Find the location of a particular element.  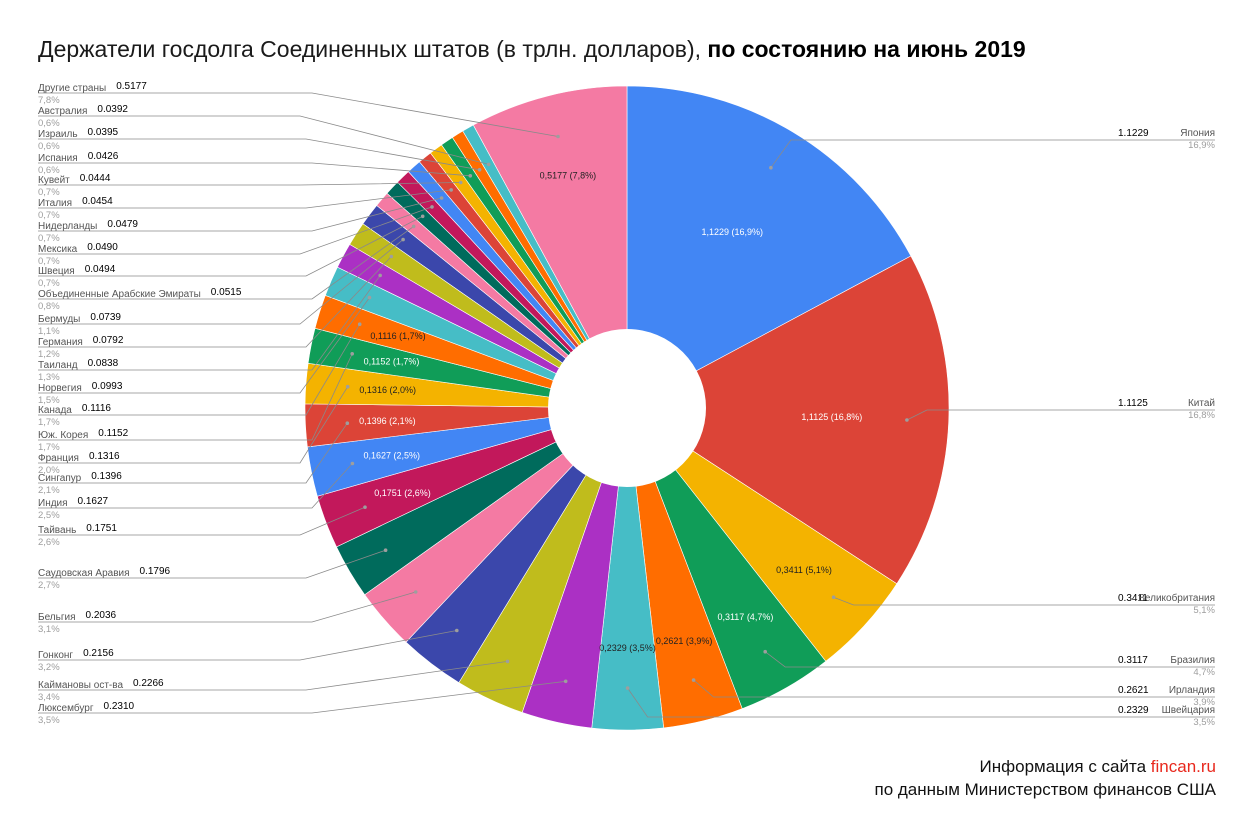

percent-label-норвегия: 1,5% is located at coordinates (49, 400).